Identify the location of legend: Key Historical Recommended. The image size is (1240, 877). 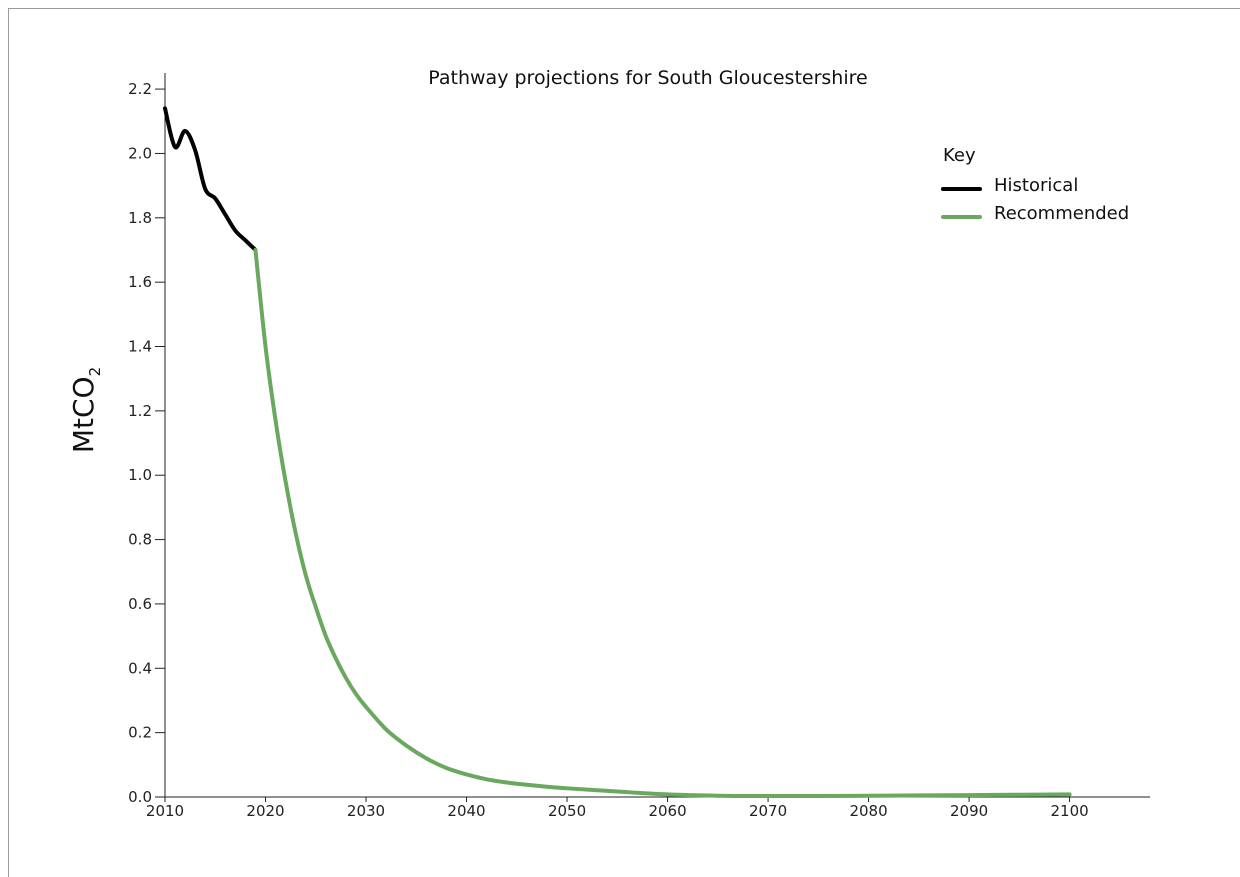
(1035, 184).